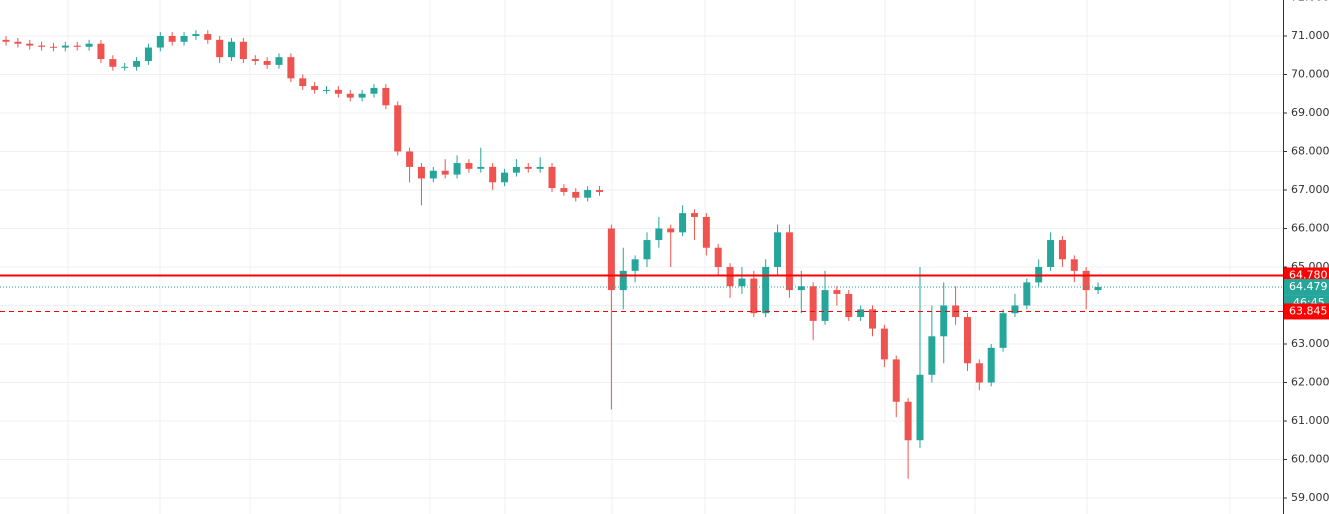 This screenshot has height=514, width=1329. Describe the element at coordinates (1308, 274) in the screenshot. I see `price-label: 64.780` at that location.